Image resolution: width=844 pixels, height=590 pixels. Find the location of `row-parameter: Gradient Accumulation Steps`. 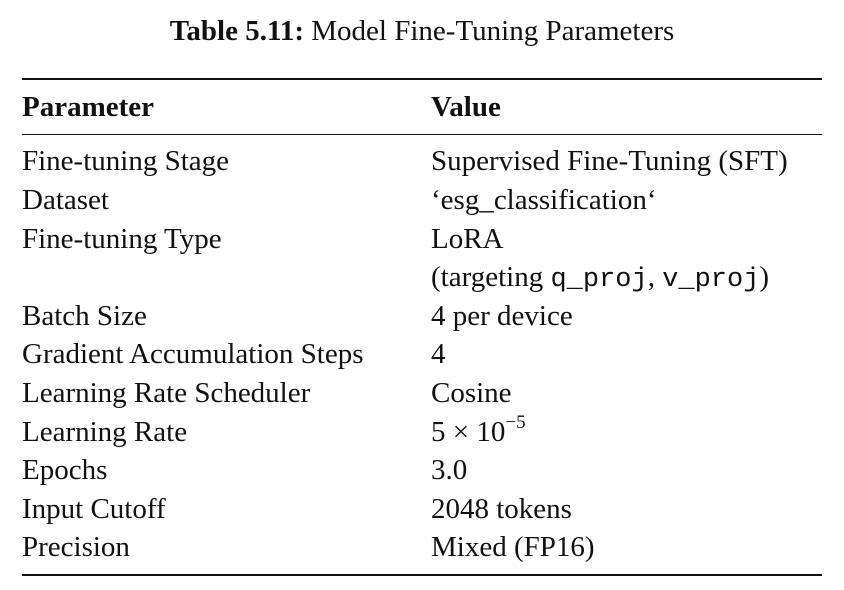

row-parameter: Gradient Accumulation Steps is located at coordinates (193, 354).